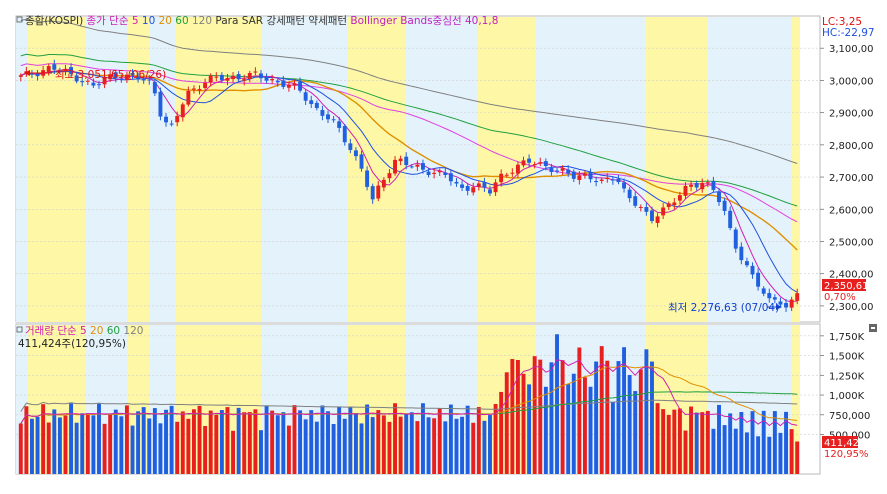 The width and height of the screenshot is (887, 494). Describe the element at coordinates (110, 75) in the screenshot. I see `high-label: 최고 3,051,65 (06/26)` at that location.